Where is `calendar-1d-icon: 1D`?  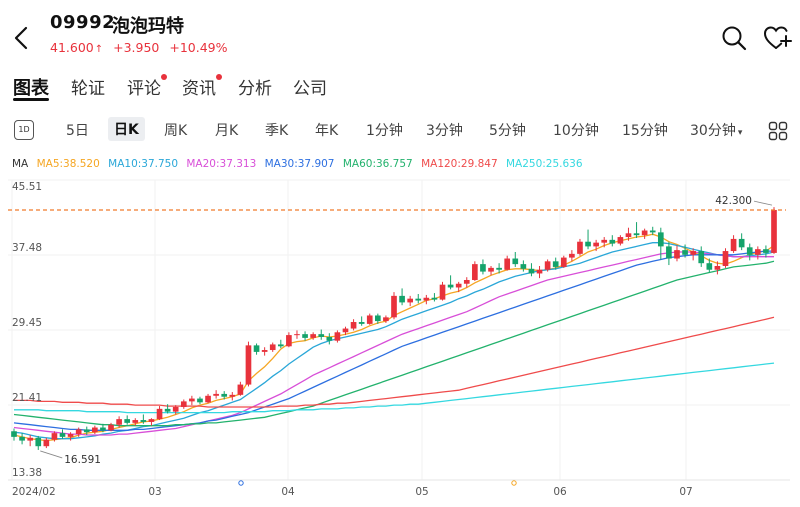
calendar-1d-icon: 1D is located at coordinates (24, 130).